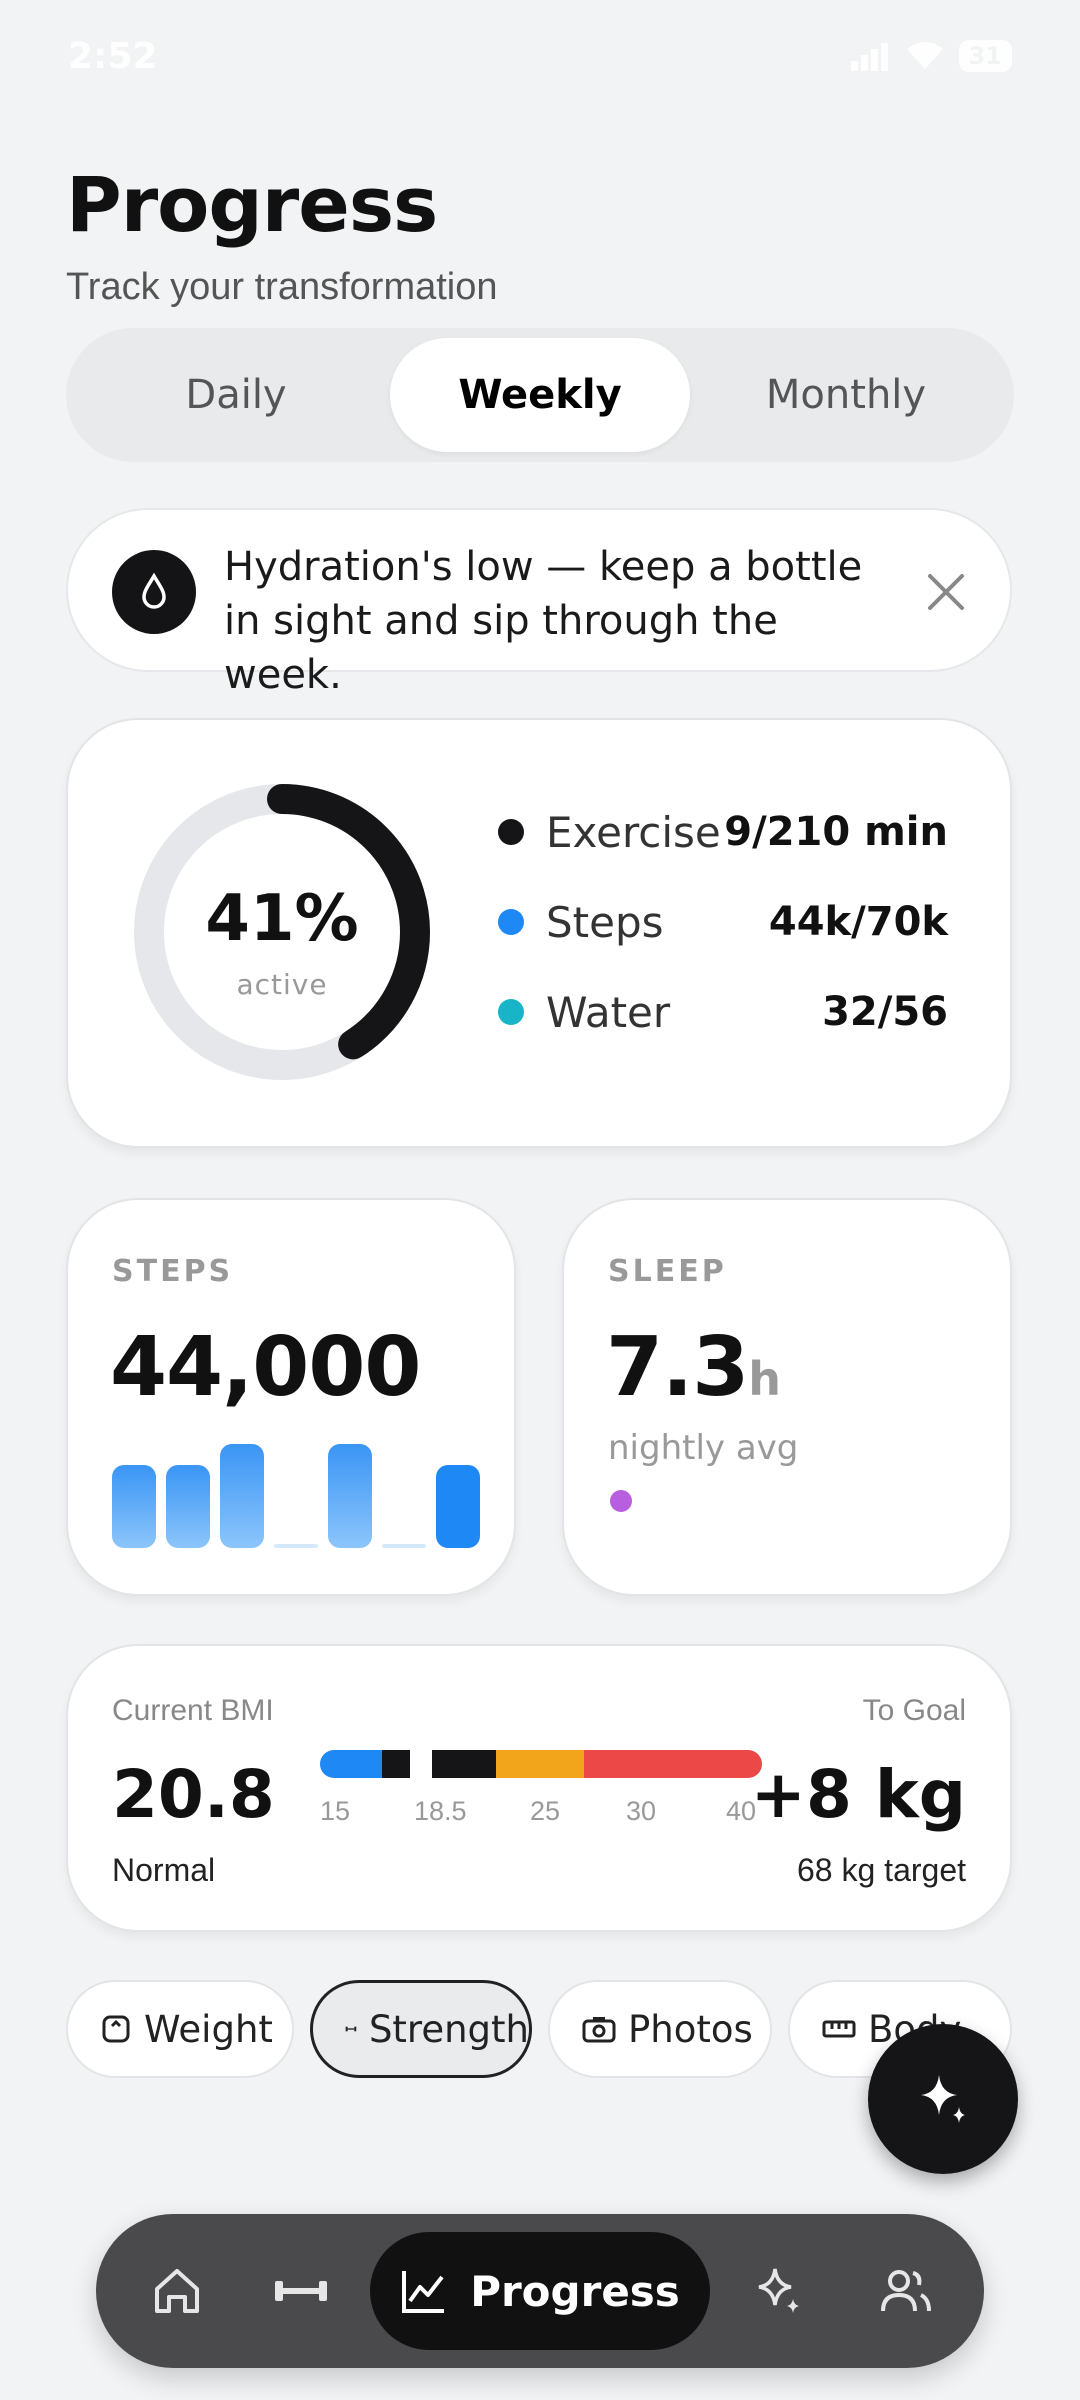 The height and width of the screenshot is (2400, 1080). I want to click on sleep-value: 7.3, so click(677, 1367).